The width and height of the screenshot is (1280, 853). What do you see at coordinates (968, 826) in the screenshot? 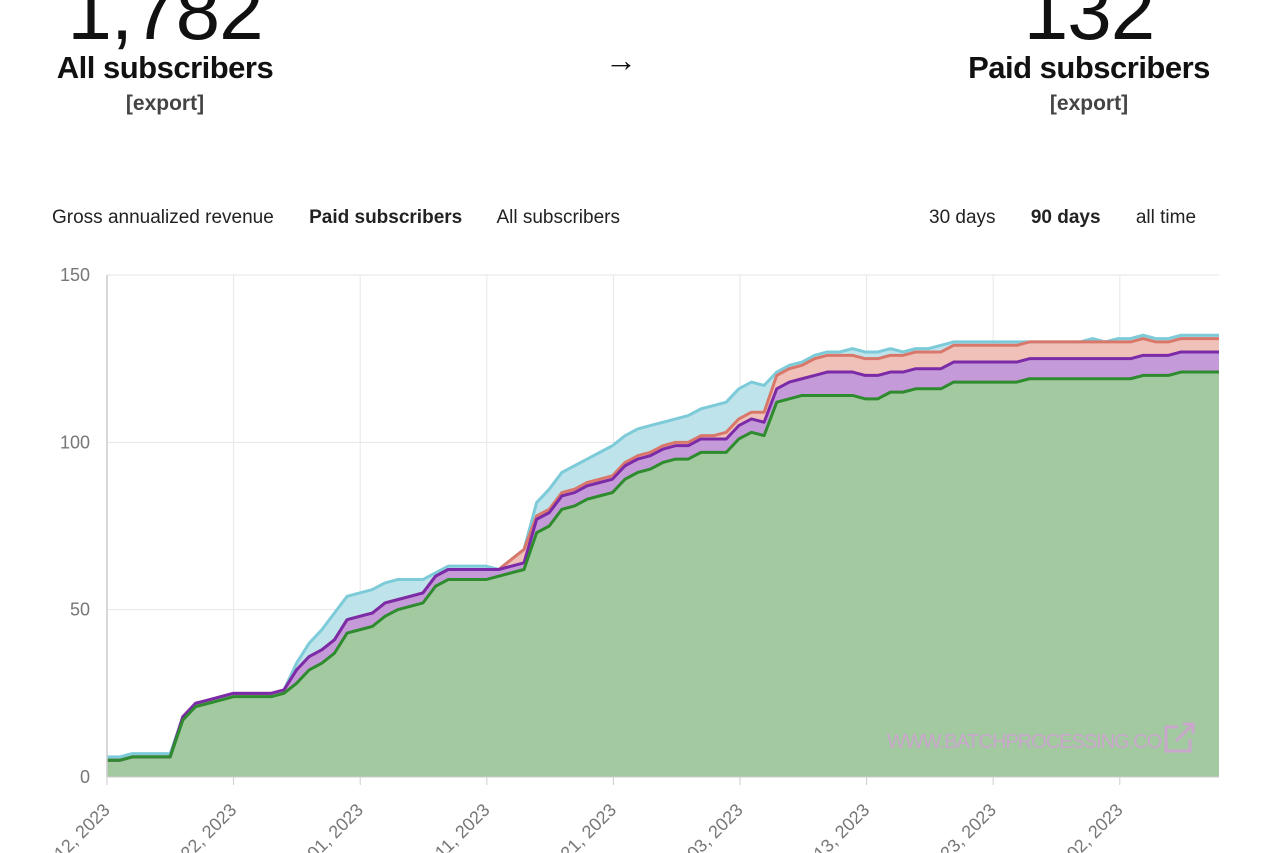
I see `x-tick-label: 23, 2023` at bounding box center [968, 826].